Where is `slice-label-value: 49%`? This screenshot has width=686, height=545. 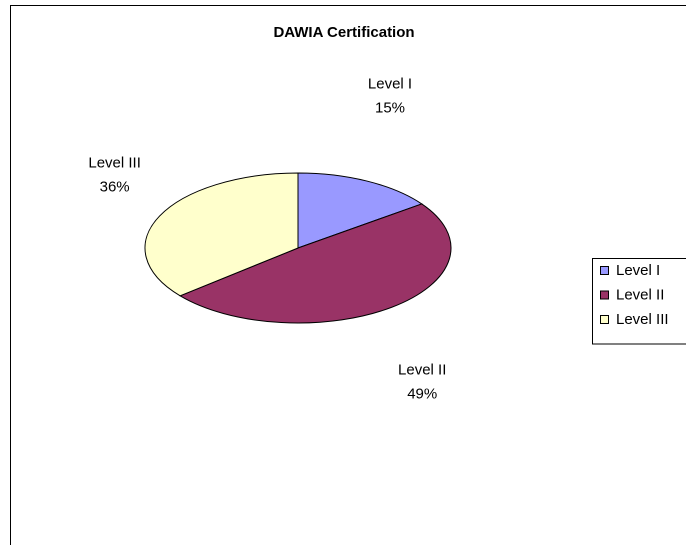 slice-label-value: 49% is located at coordinates (422, 393).